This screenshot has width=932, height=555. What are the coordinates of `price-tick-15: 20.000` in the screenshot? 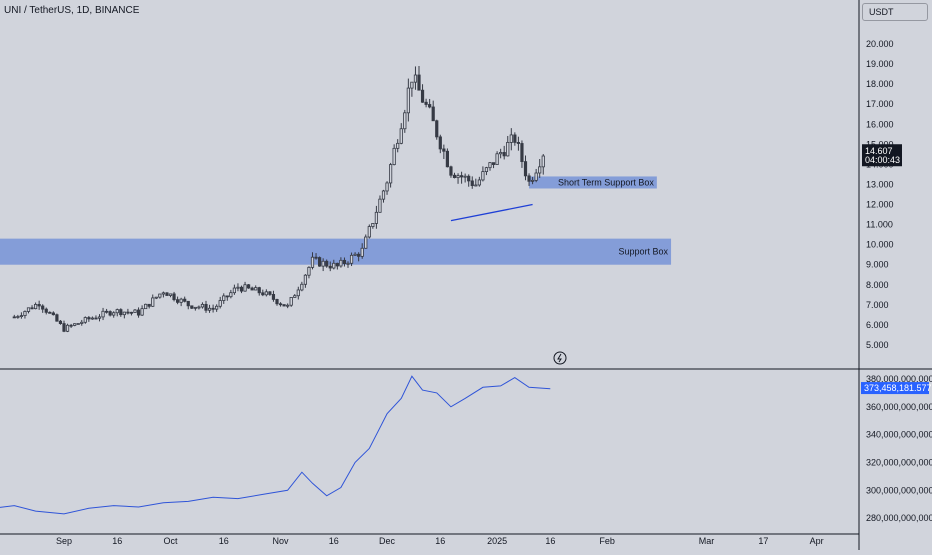 It's located at (880, 44).